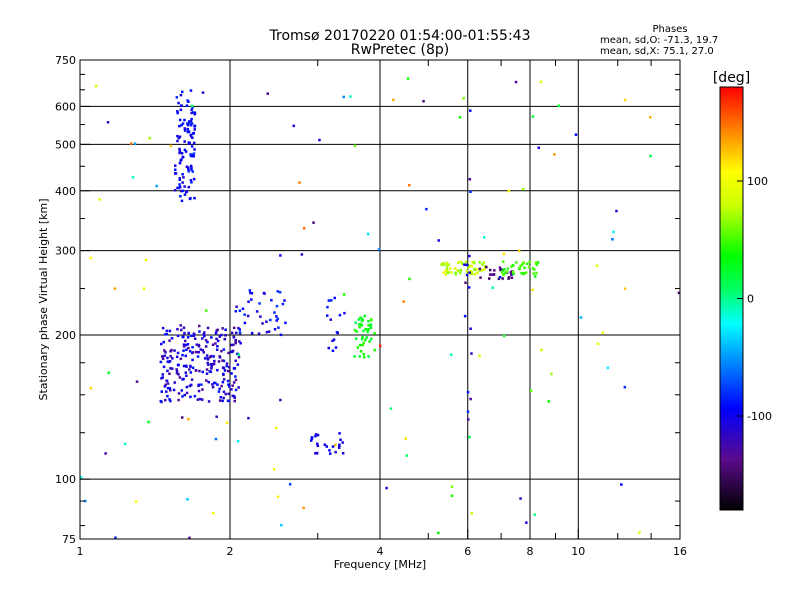 This screenshot has width=800, height=600. Describe the element at coordinates (680, 551) in the screenshot. I see `x-tick-label: 16` at that location.